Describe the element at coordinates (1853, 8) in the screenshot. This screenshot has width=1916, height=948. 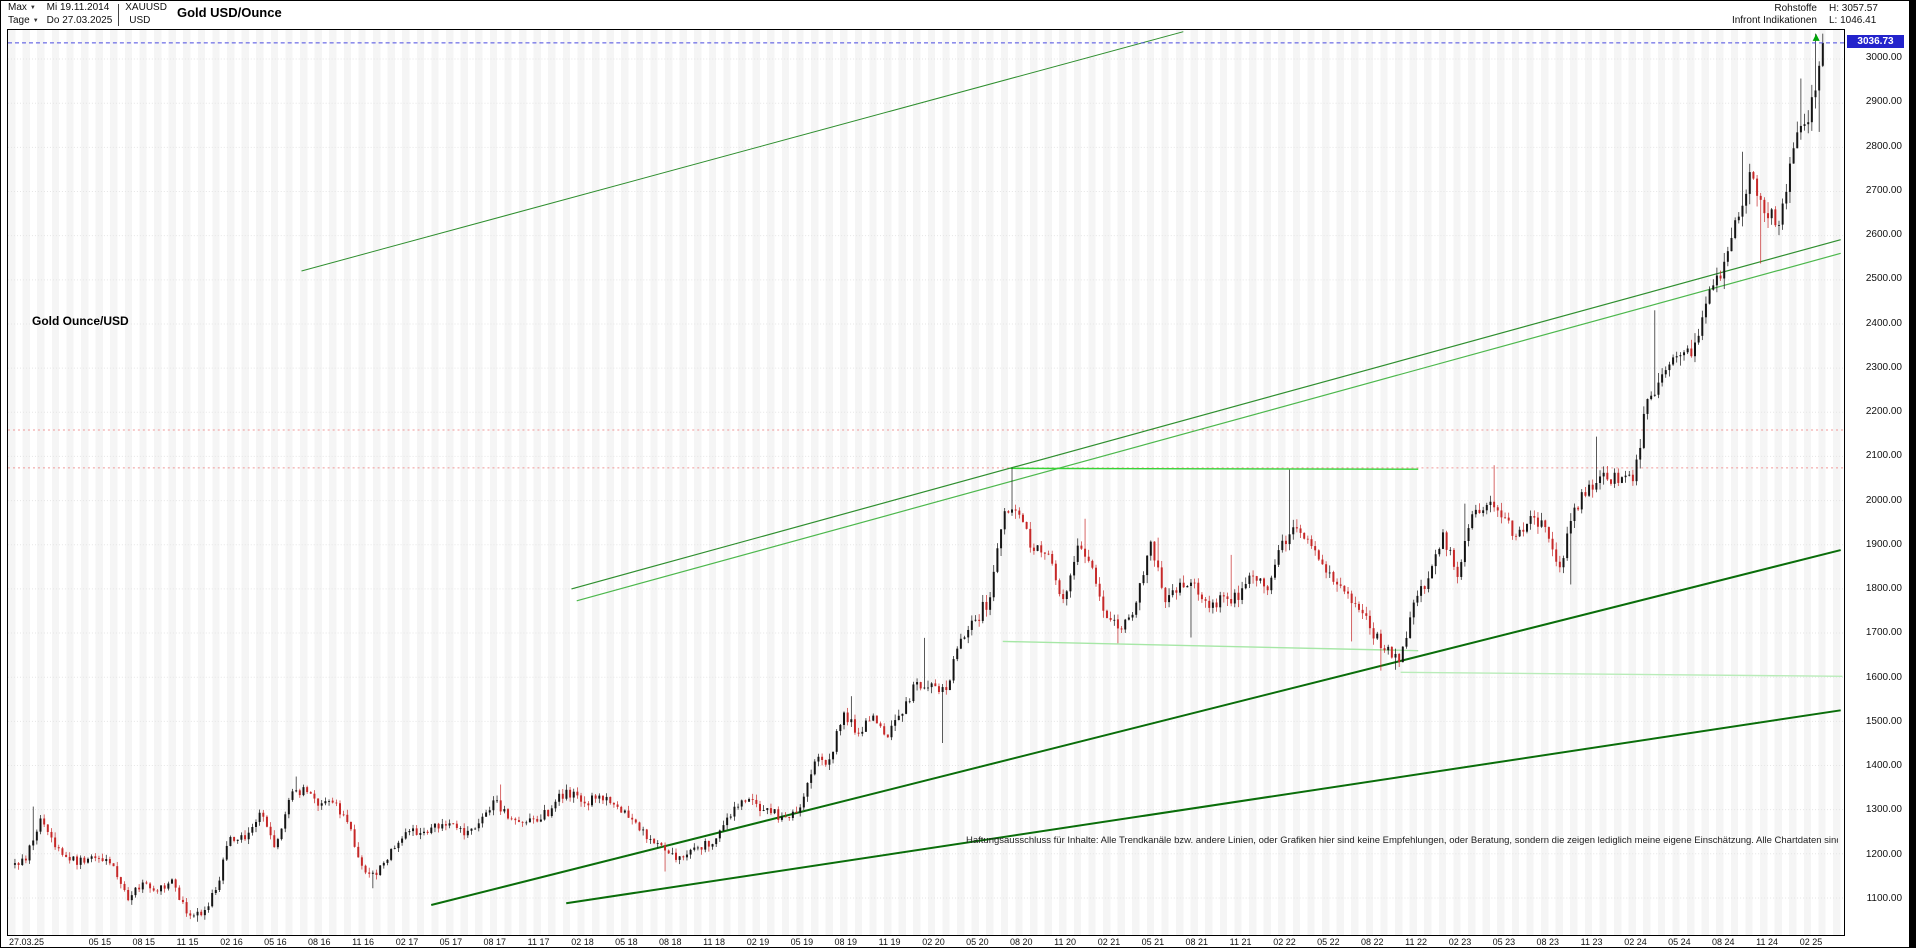
I see `period-high-label: H: 3057.57` at that location.